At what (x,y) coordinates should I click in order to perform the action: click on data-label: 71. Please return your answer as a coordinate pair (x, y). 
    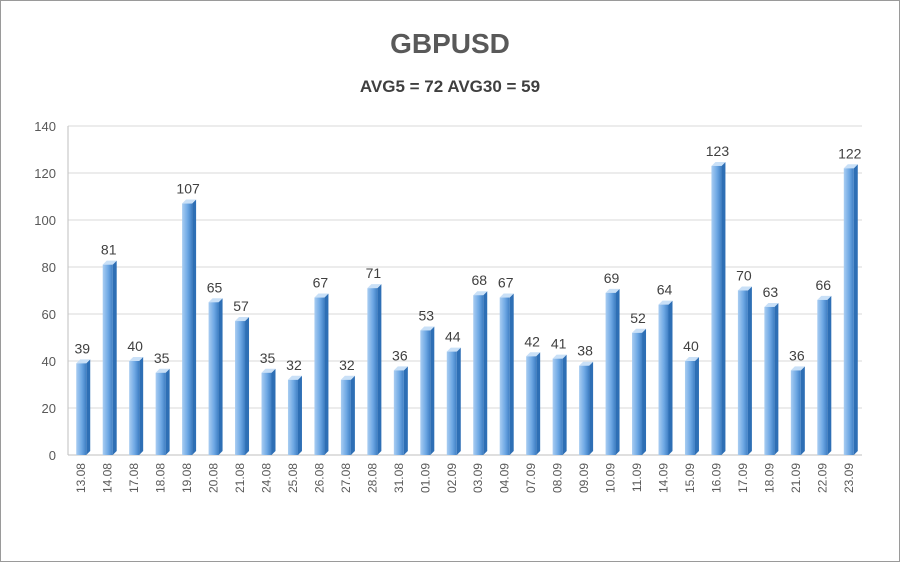
    Looking at the image, I should click on (374, 273).